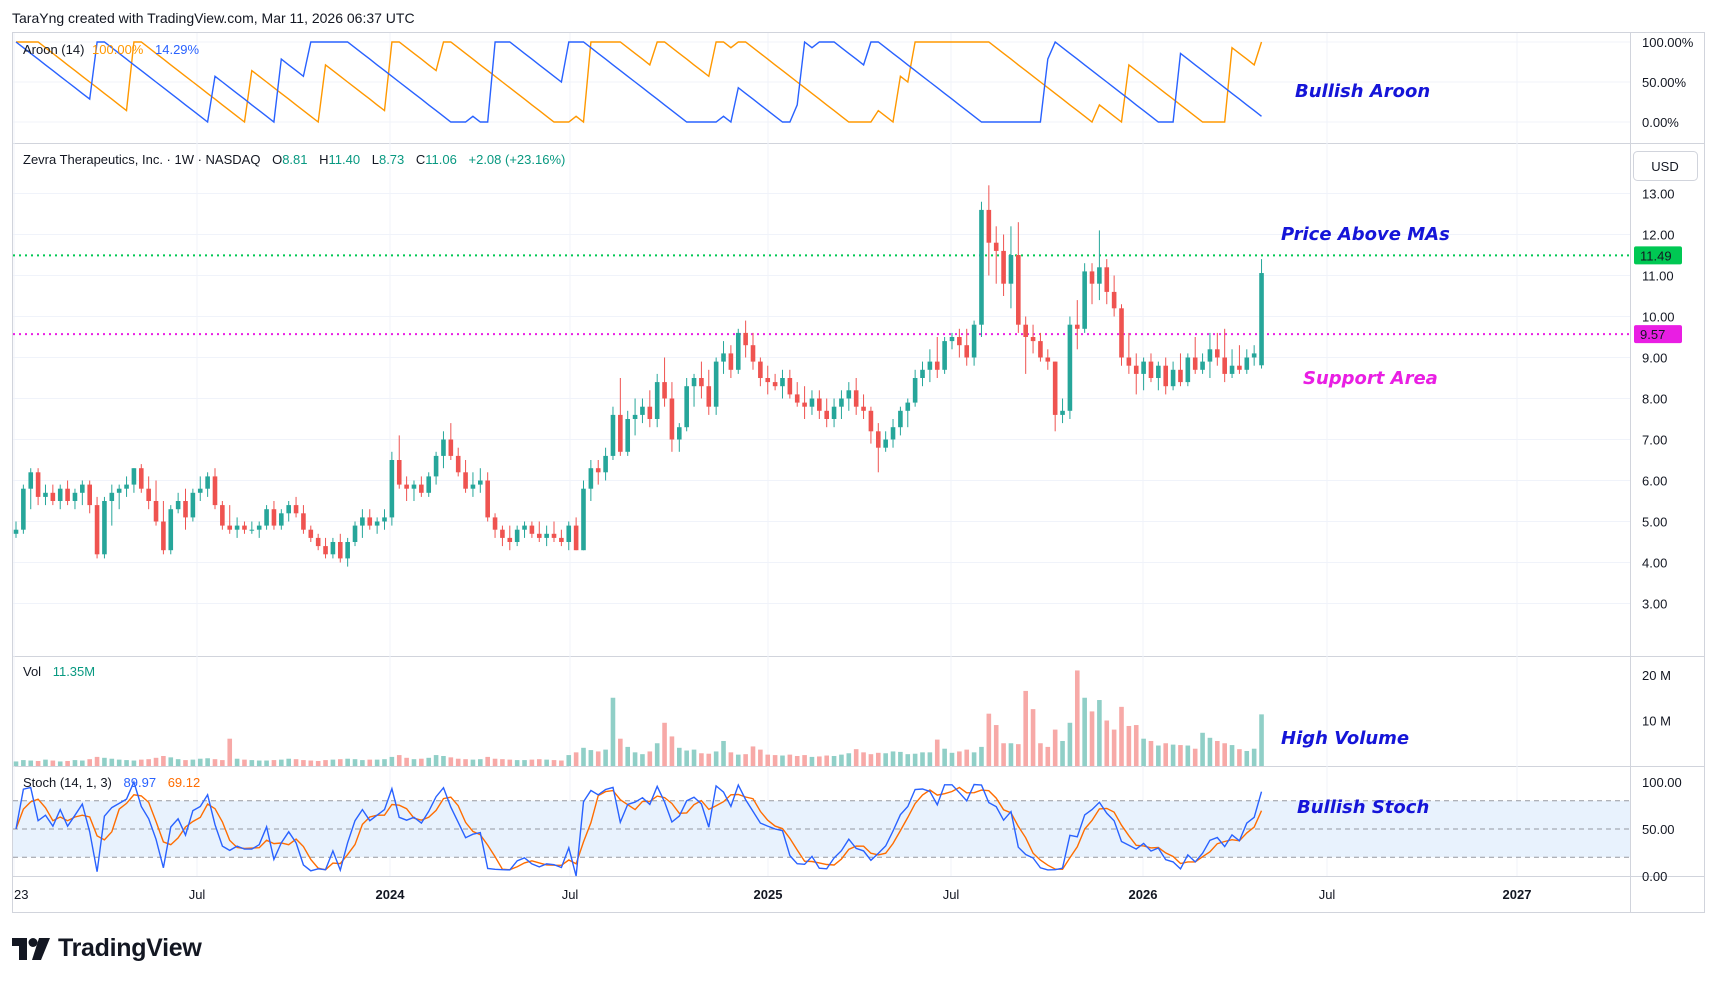 This screenshot has height=982, width=1717. What do you see at coordinates (1658, 194) in the screenshot?
I see `price-tick-label: 13.00` at bounding box center [1658, 194].